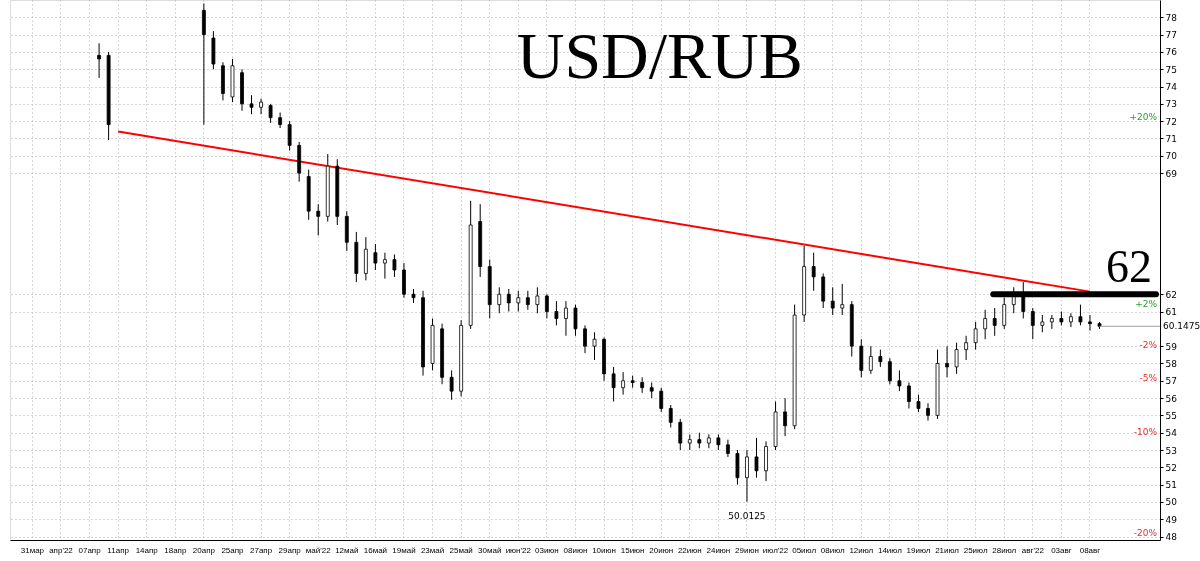 This screenshot has height=561, width=1200. Describe the element at coordinates (890, 550) in the screenshot. I see `x-tick-label: 14июл` at that location.